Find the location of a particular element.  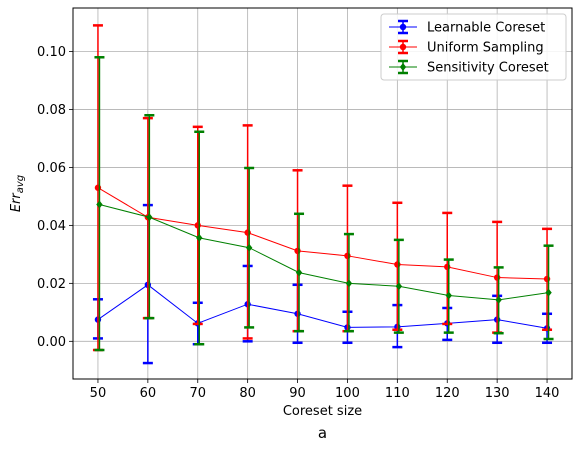

x-tick-label: 120 is located at coordinates (447, 393).